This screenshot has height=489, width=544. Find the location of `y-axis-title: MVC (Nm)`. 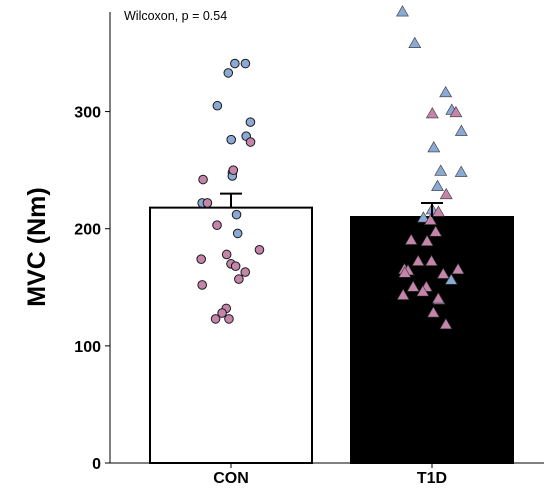

y-axis-title: MVC (Nm) is located at coordinates (37, 246).